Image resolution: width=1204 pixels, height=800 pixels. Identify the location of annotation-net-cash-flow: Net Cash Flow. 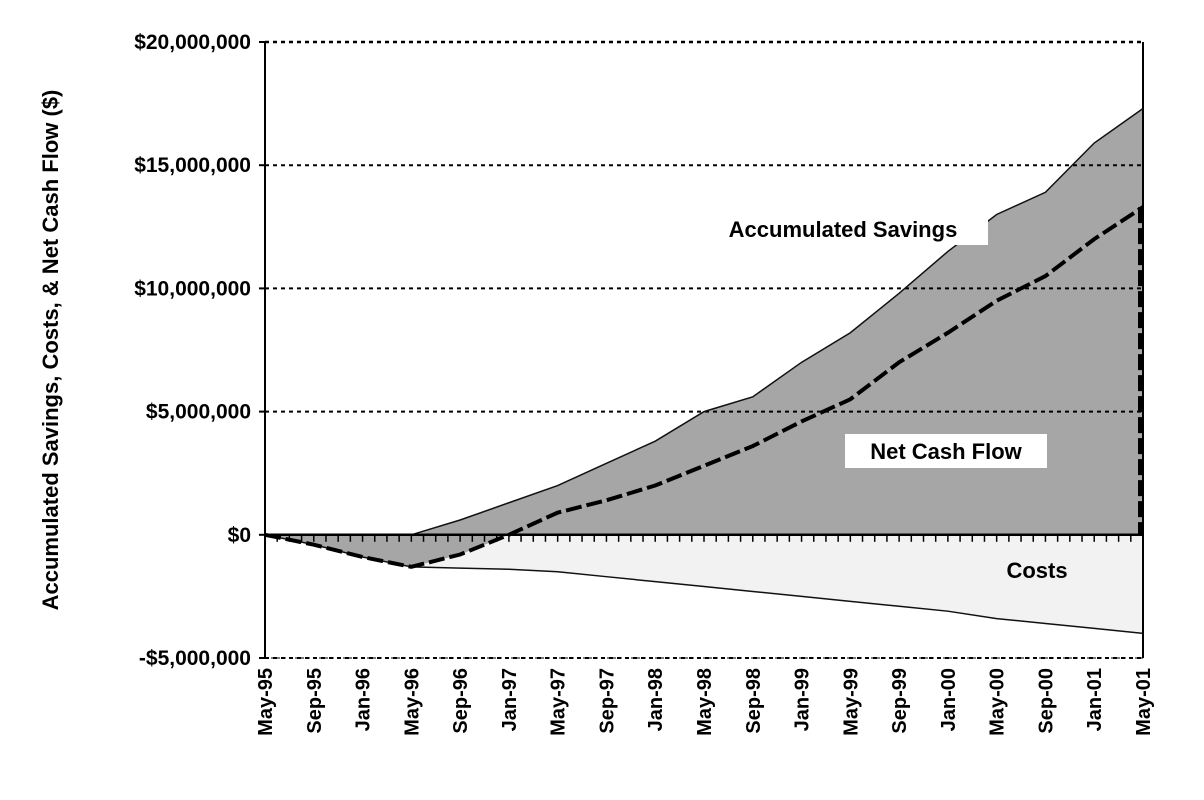
(946, 451).